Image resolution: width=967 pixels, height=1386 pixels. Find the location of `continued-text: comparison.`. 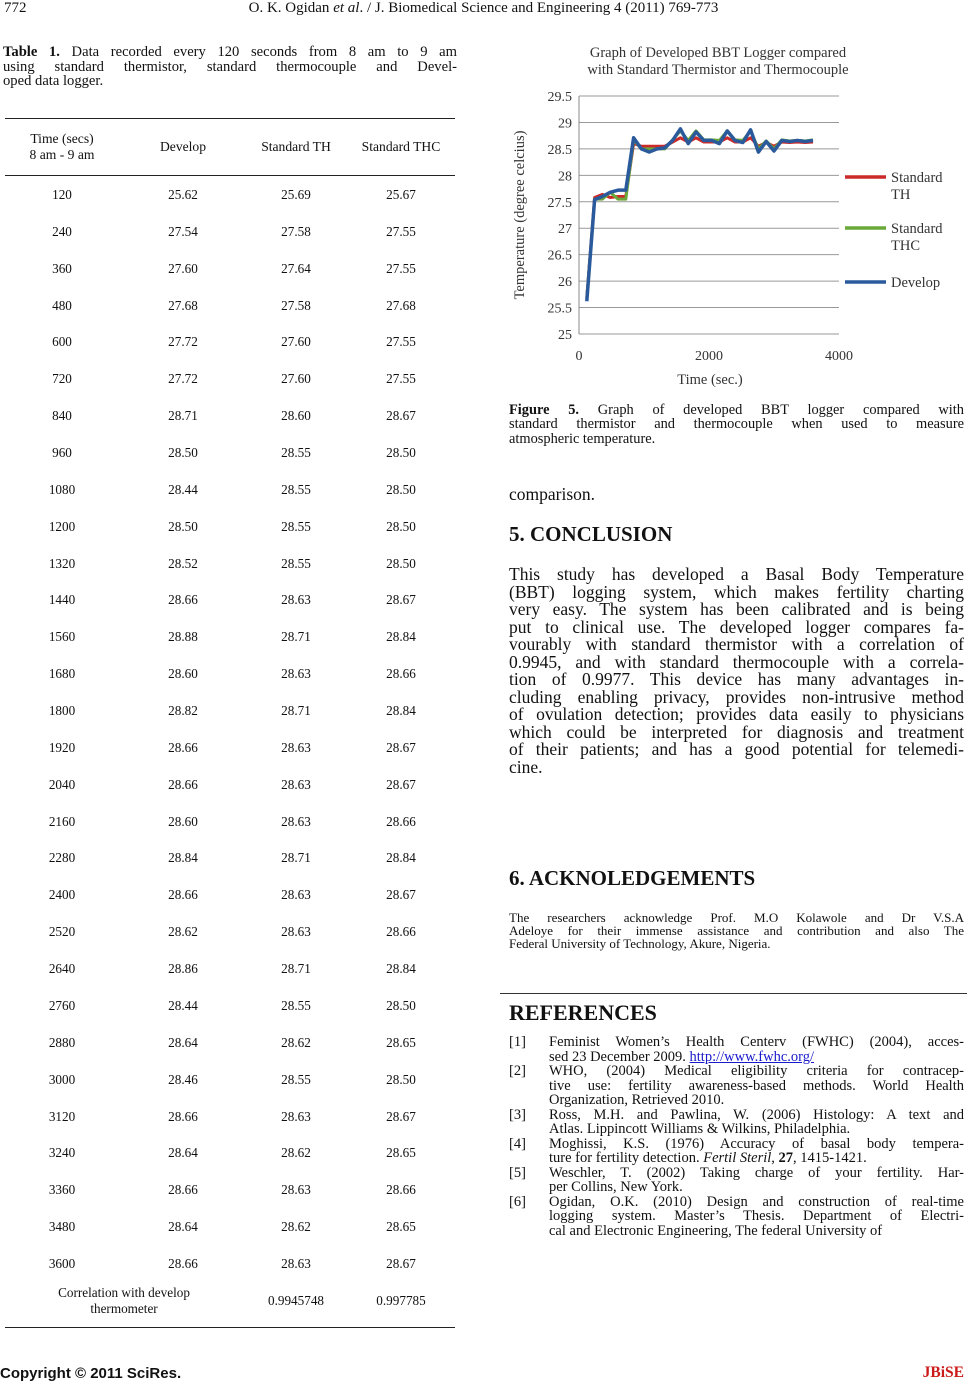

continued-text: comparison. is located at coordinates (552, 494).